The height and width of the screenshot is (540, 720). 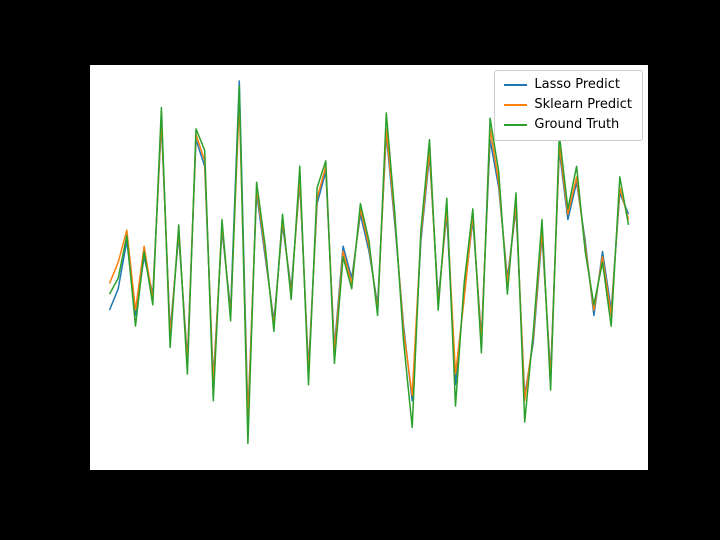 I want to click on sklearn-predict-swatch-icon, so click(x=516, y=105).